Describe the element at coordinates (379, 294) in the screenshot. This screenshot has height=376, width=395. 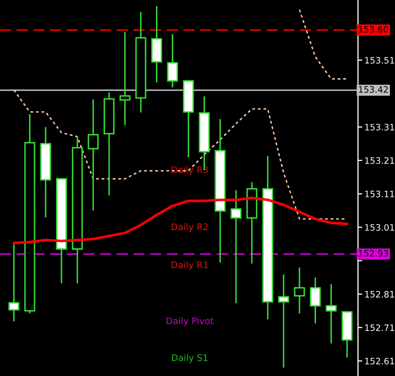
I see `y-tick-label: 152.81` at that location.